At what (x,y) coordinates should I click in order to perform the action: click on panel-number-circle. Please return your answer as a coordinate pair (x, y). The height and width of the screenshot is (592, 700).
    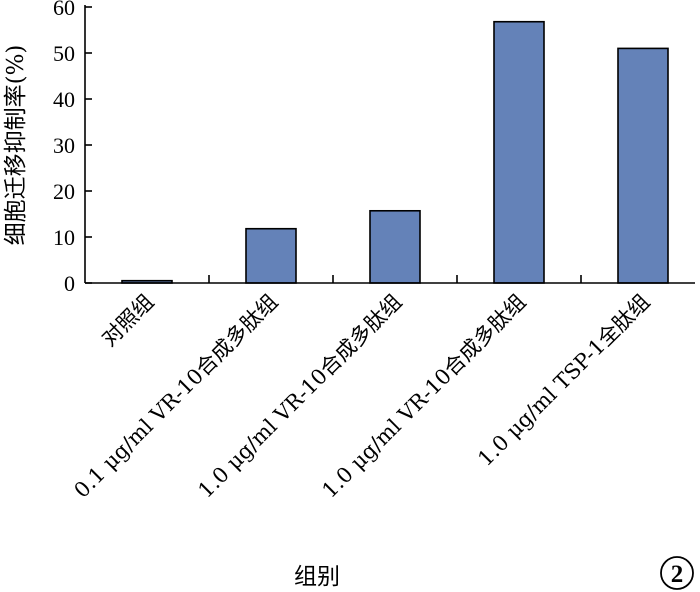
    Looking at the image, I should click on (677, 573).